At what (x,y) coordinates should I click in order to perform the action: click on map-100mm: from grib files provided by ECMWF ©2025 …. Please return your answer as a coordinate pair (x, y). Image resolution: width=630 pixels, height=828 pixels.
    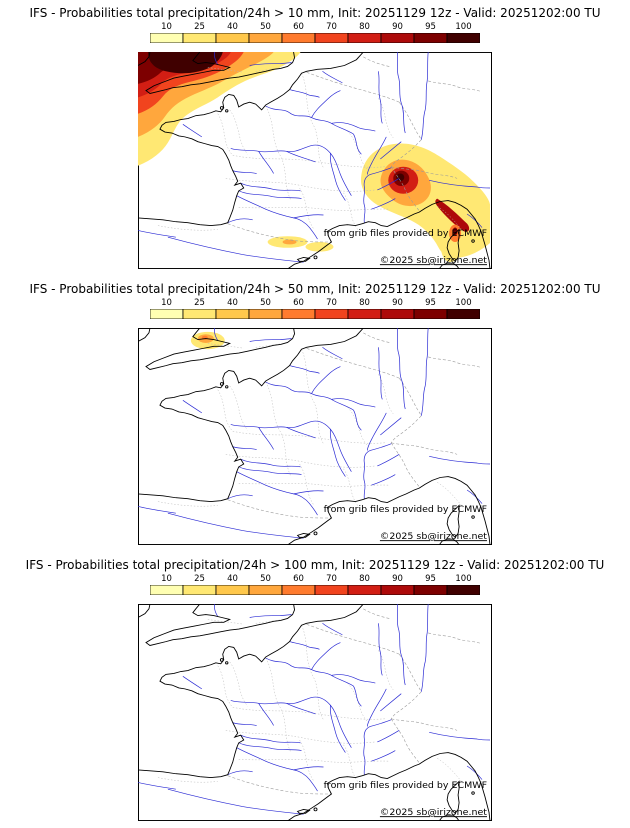
    Looking at the image, I should click on (315, 712).